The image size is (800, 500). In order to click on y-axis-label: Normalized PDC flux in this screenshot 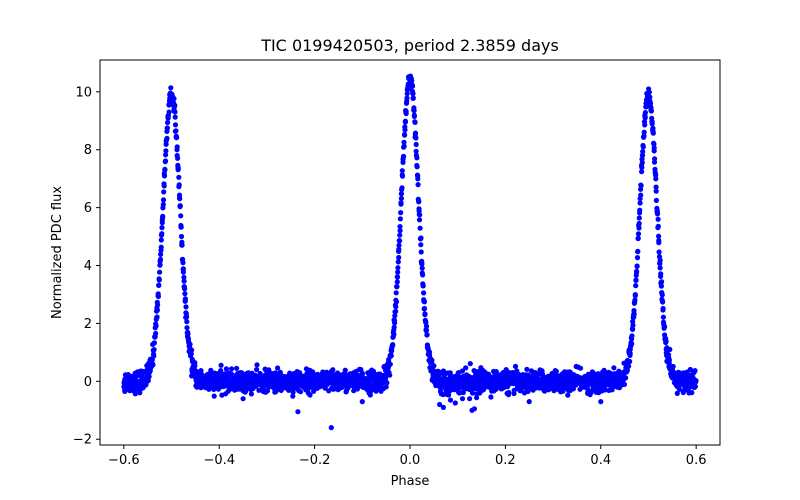, I will do `click(57, 252)`.